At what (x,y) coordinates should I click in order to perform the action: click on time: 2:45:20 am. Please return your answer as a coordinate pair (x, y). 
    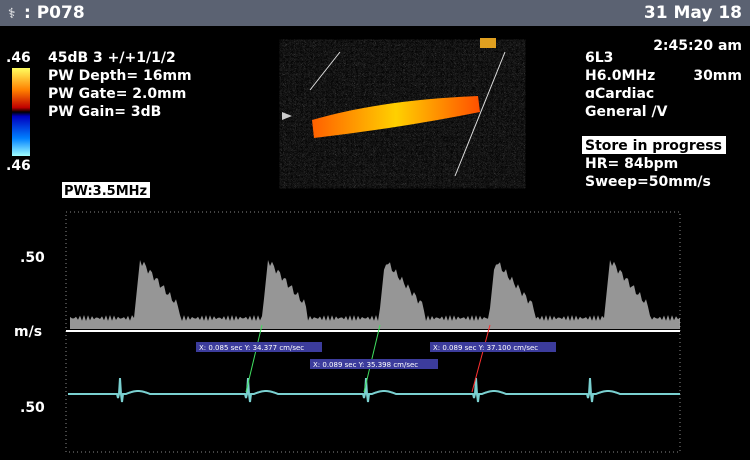
    Looking at the image, I should click on (697, 46).